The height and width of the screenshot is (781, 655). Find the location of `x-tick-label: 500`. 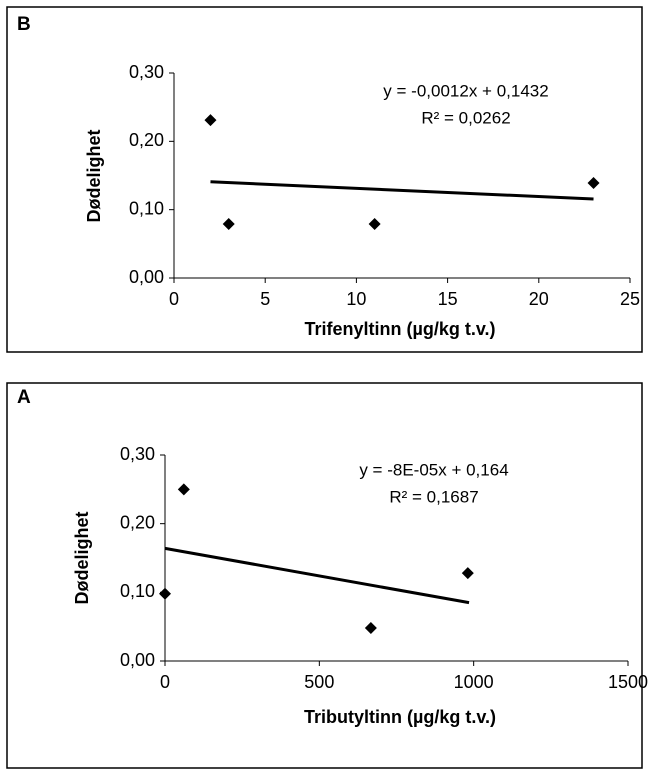

x-tick-label: 500 is located at coordinates (319, 682).